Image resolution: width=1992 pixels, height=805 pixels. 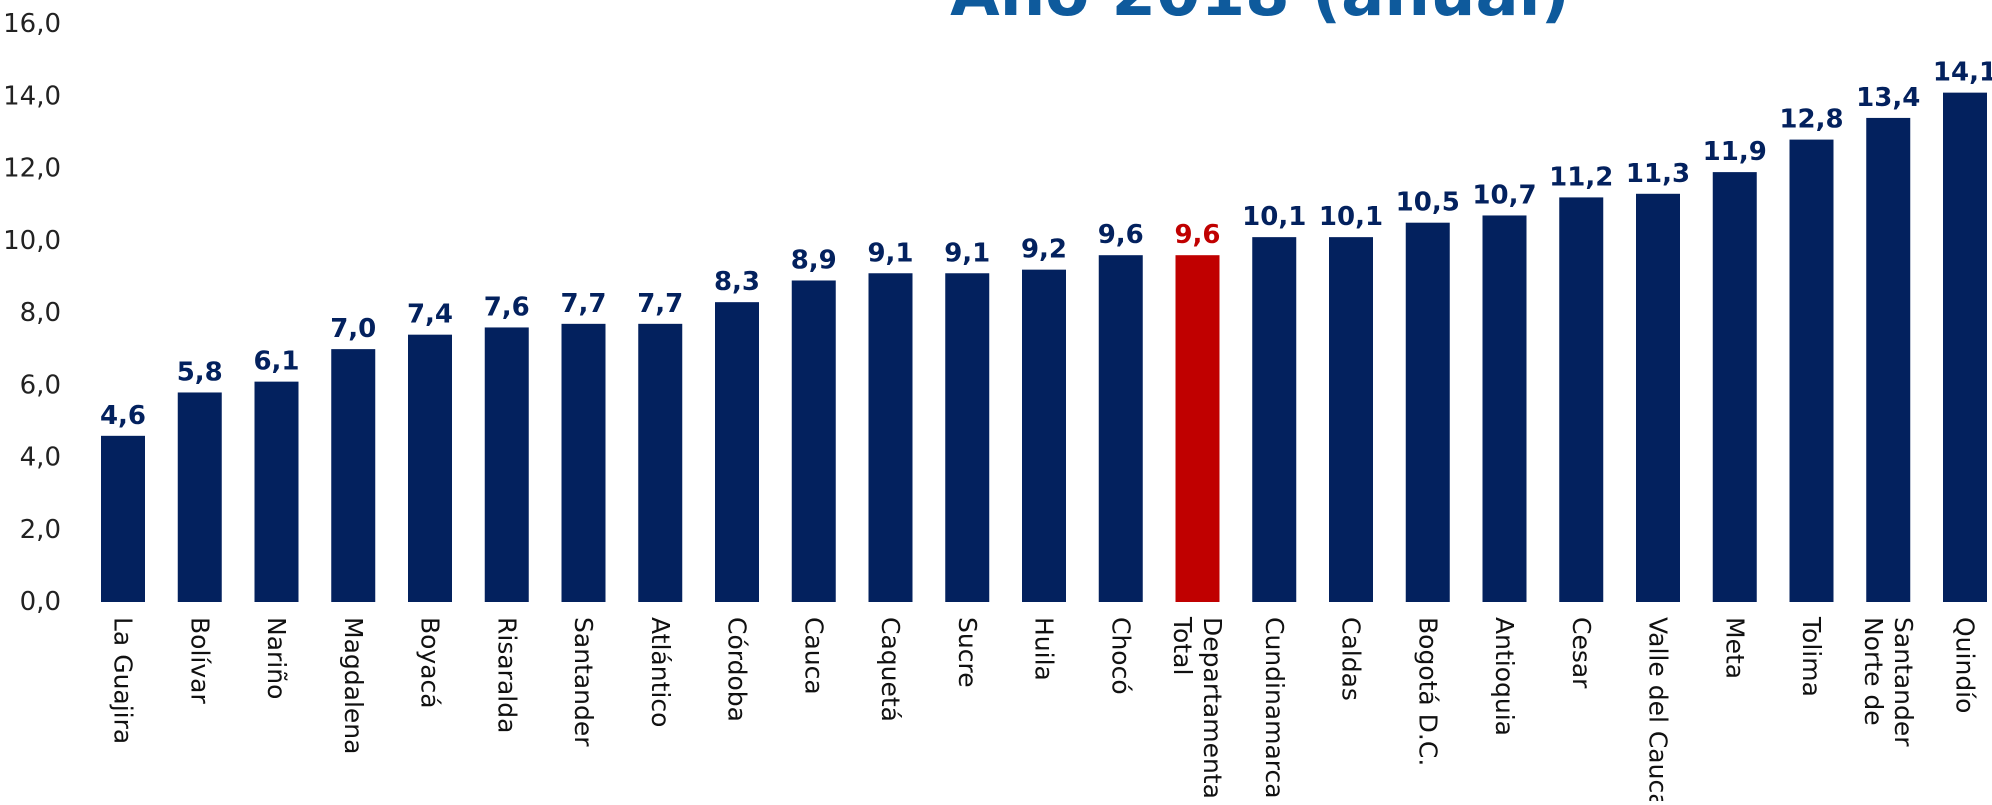 What do you see at coordinates (1658, 709) in the screenshot?
I see `x-tick-label-line: Valle del Cauca` at bounding box center [1658, 709].